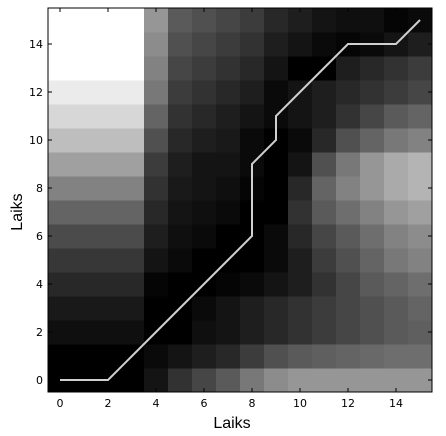 The image size is (446, 436). What do you see at coordinates (39, 188) in the screenshot?
I see `y-tick-label: 8` at bounding box center [39, 188].